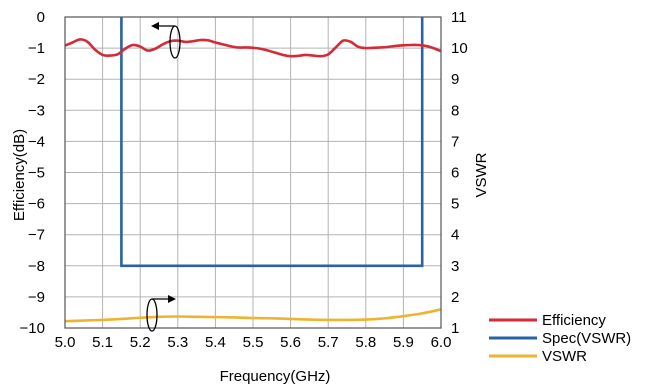 This screenshot has height=387, width=653. I want to click on series-line-vswr, so click(253, 315).